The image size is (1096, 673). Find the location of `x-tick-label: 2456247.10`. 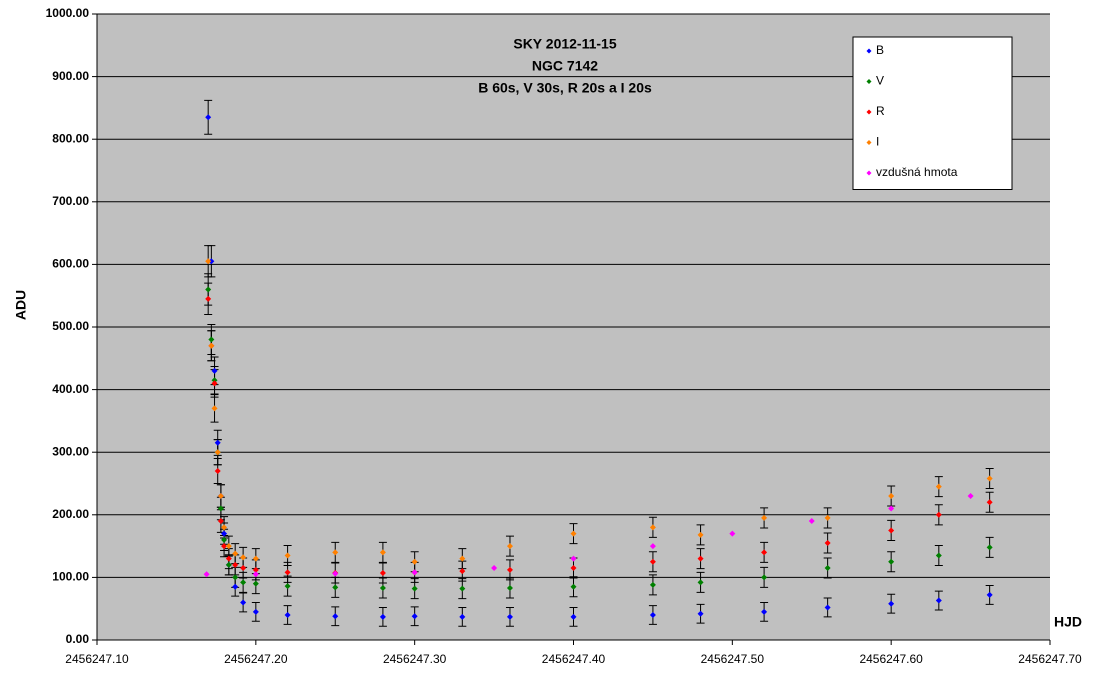

x-tick-label: 2456247.10 is located at coordinates (97, 659).